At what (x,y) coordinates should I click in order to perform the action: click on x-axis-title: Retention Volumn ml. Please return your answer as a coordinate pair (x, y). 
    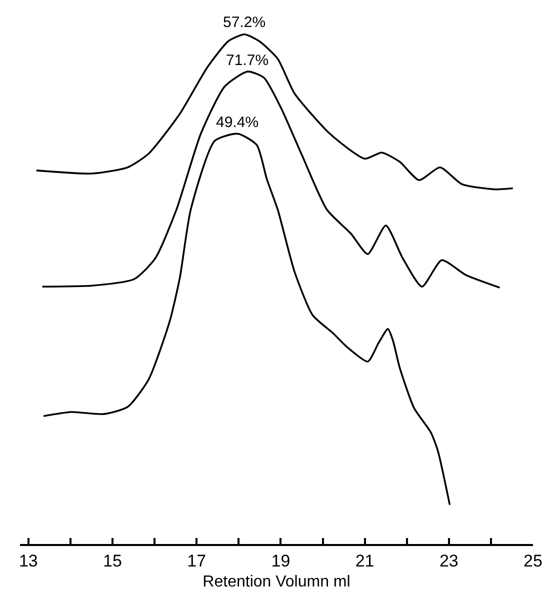
    Looking at the image, I should click on (276, 582).